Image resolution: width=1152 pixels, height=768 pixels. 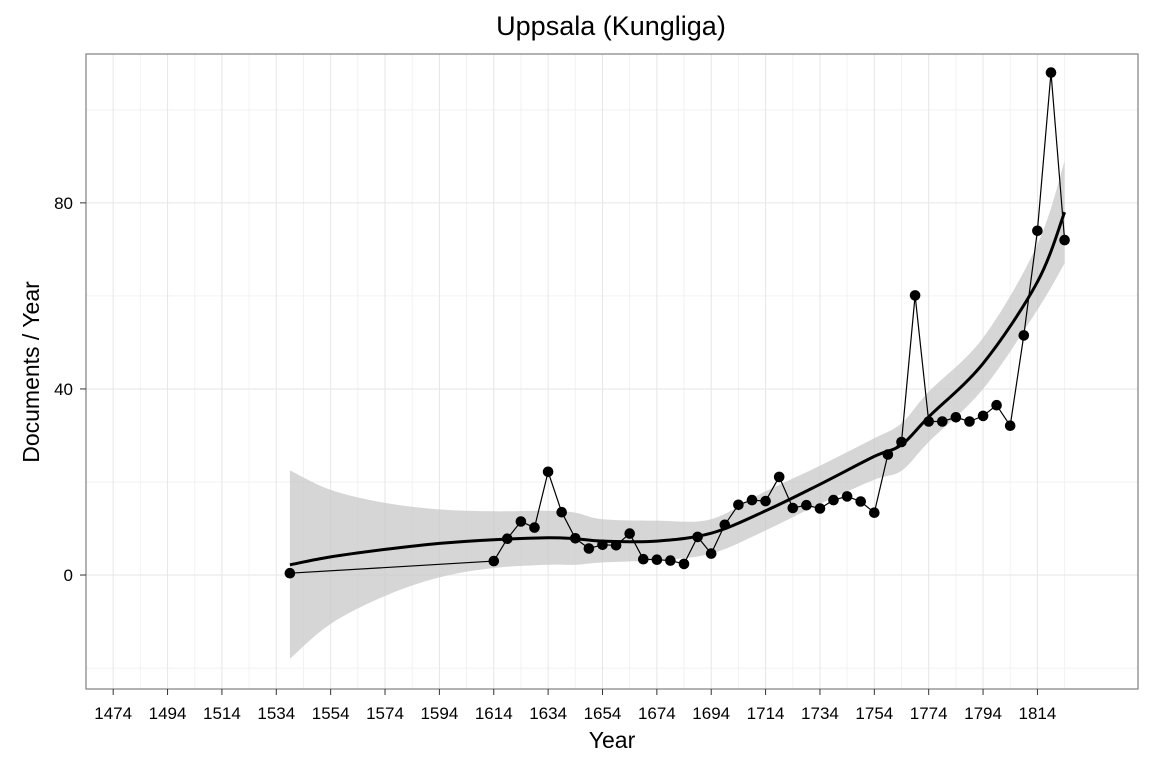 I want to click on x-tick-label: 1534, so click(x=276, y=713).